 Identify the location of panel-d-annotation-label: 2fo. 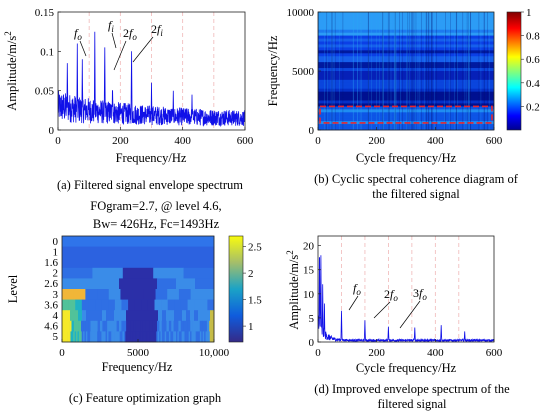
(391, 295).